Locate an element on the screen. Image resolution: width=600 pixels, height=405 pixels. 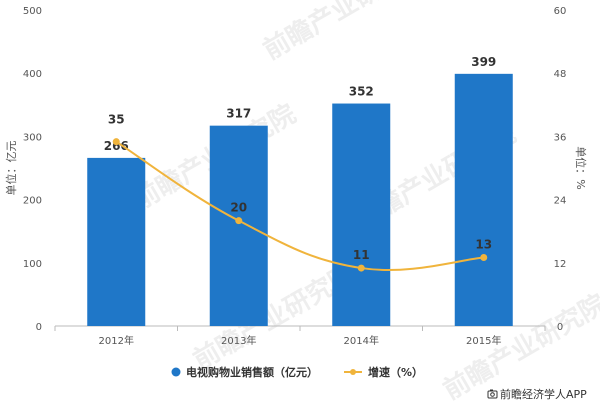
y2-axis-title: 单位：% is located at coordinates (581, 167).